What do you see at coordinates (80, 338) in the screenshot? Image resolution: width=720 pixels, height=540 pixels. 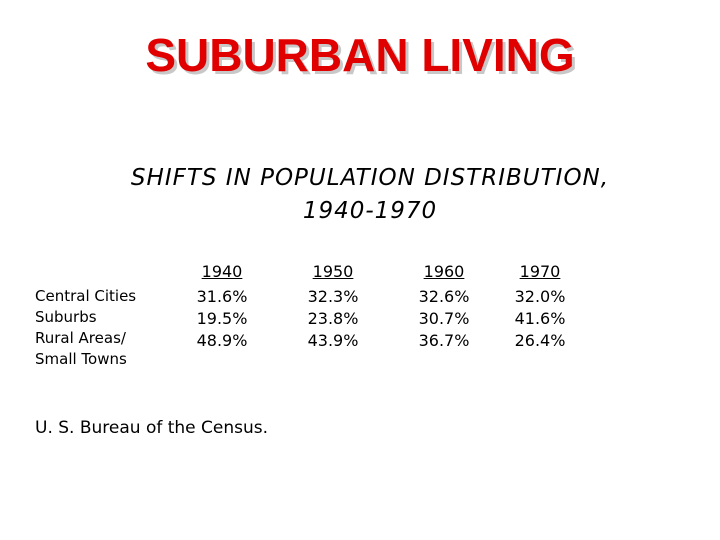 I see `row-label: Rural Areas/` at bounding box center [80, 338].